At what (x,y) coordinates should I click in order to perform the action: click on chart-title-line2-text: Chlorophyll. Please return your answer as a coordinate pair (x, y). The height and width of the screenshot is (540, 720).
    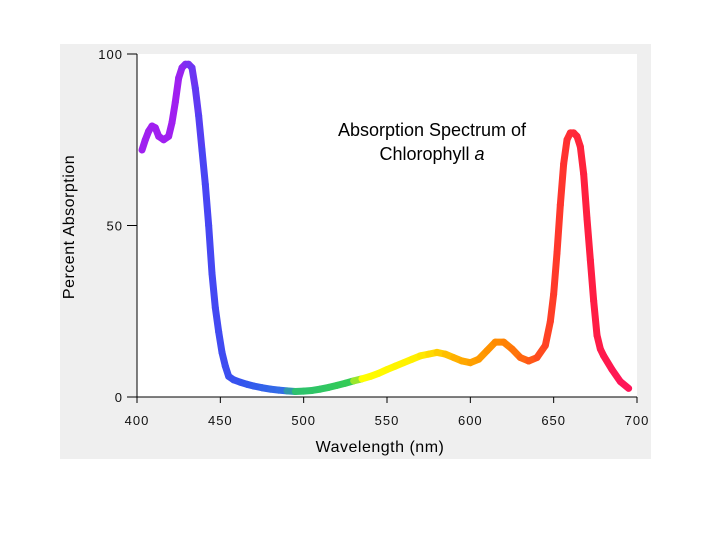
    Looking at the image, I should click on (426, 154).